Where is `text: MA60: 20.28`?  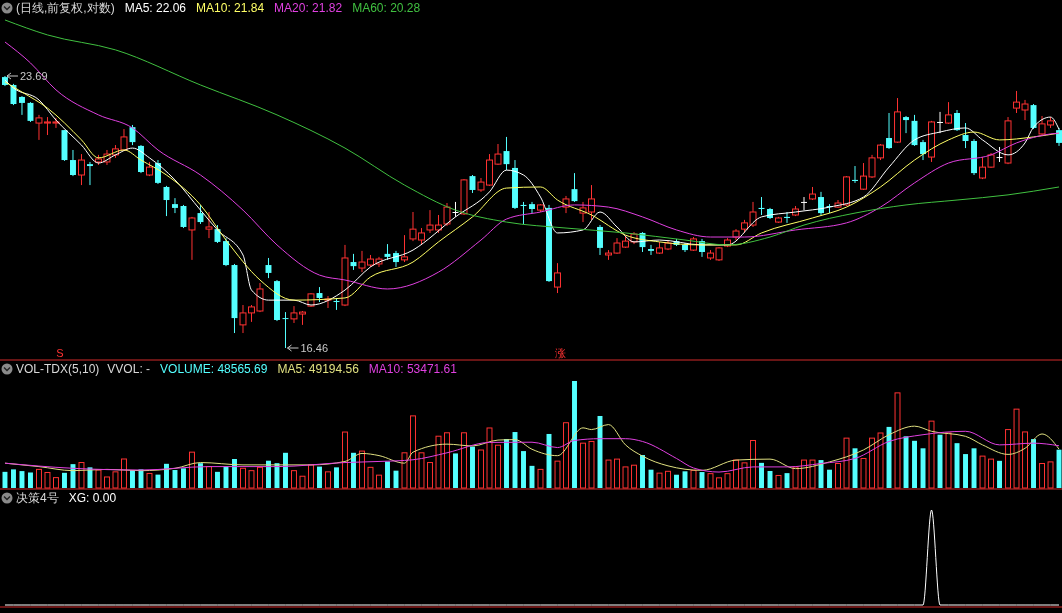 text: MA60: 20.28 is located at coordinates (386, 8).